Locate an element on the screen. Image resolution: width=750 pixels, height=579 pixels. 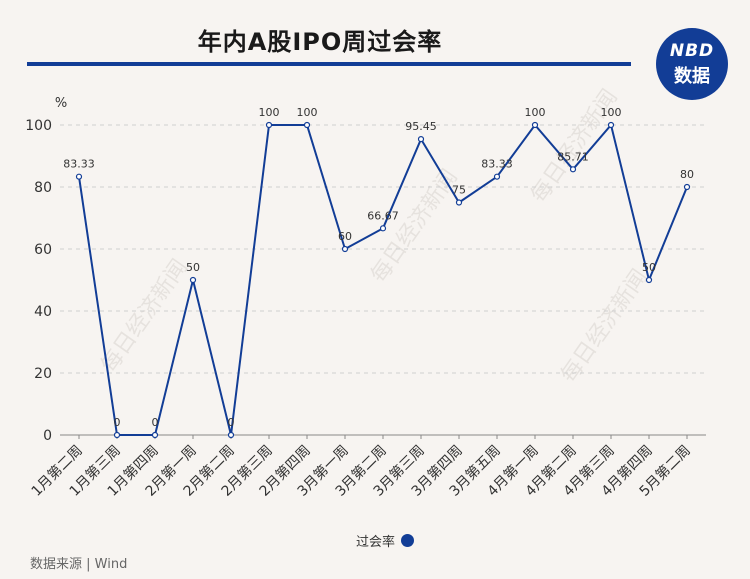
y-tick-label: 80 is located at coordinates (43, 188).